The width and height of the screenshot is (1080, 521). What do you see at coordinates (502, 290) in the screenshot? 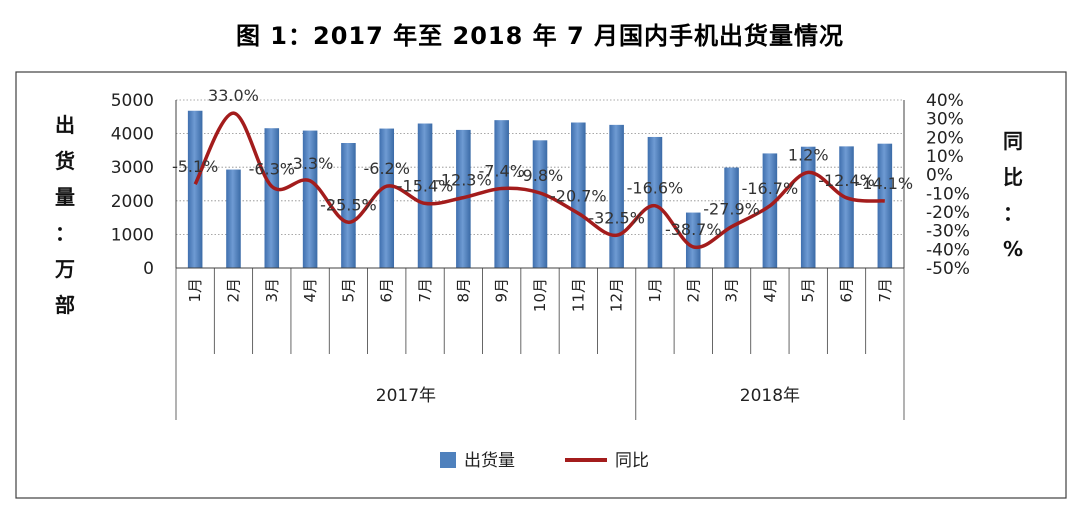
I see `x-category-label: 9月` at bounding box center [502, 290].